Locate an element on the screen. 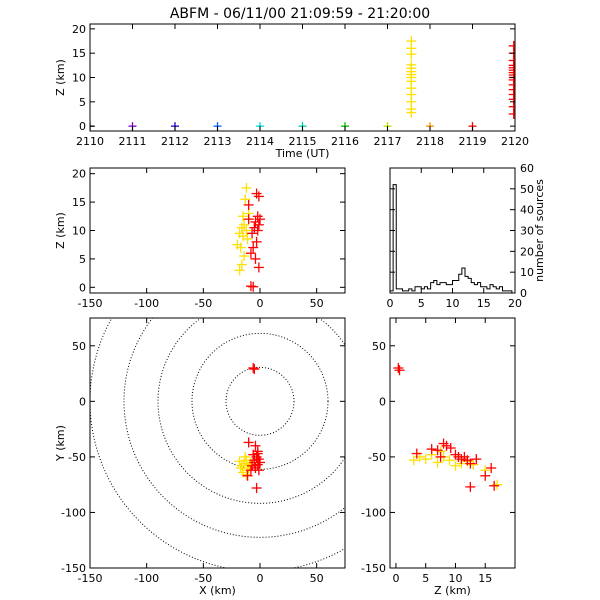  x-tick-label: -100 is located at coordinates (146, 578).